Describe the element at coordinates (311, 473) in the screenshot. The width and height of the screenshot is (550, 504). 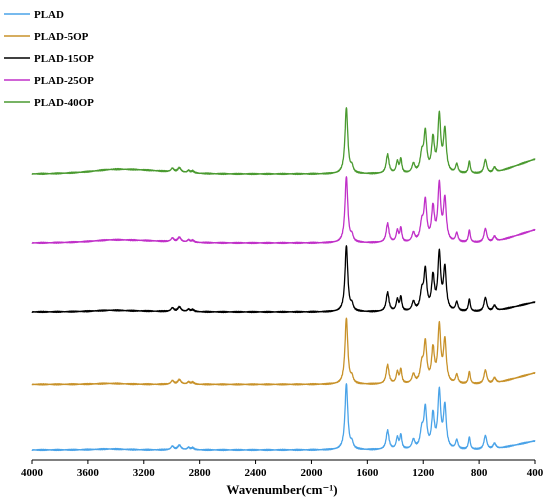
I see `x-tick-label: 2000` at that location.